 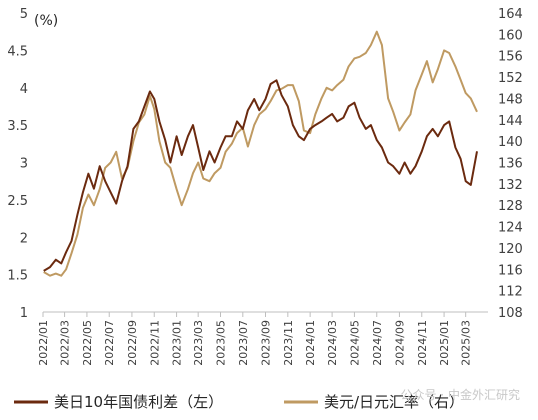 What do you see at coordinates (254, 314) in the screenshot?
I see `x-axis-tick-marks` at bounding box center [254, 314].